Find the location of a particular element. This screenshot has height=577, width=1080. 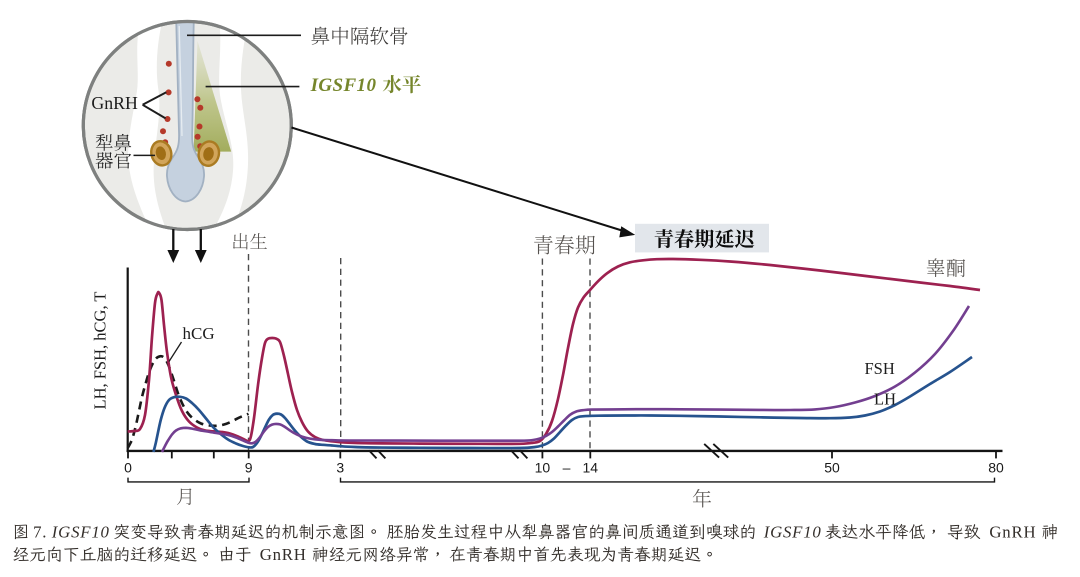

svg-text: LH is located at coordinates (885, 398).